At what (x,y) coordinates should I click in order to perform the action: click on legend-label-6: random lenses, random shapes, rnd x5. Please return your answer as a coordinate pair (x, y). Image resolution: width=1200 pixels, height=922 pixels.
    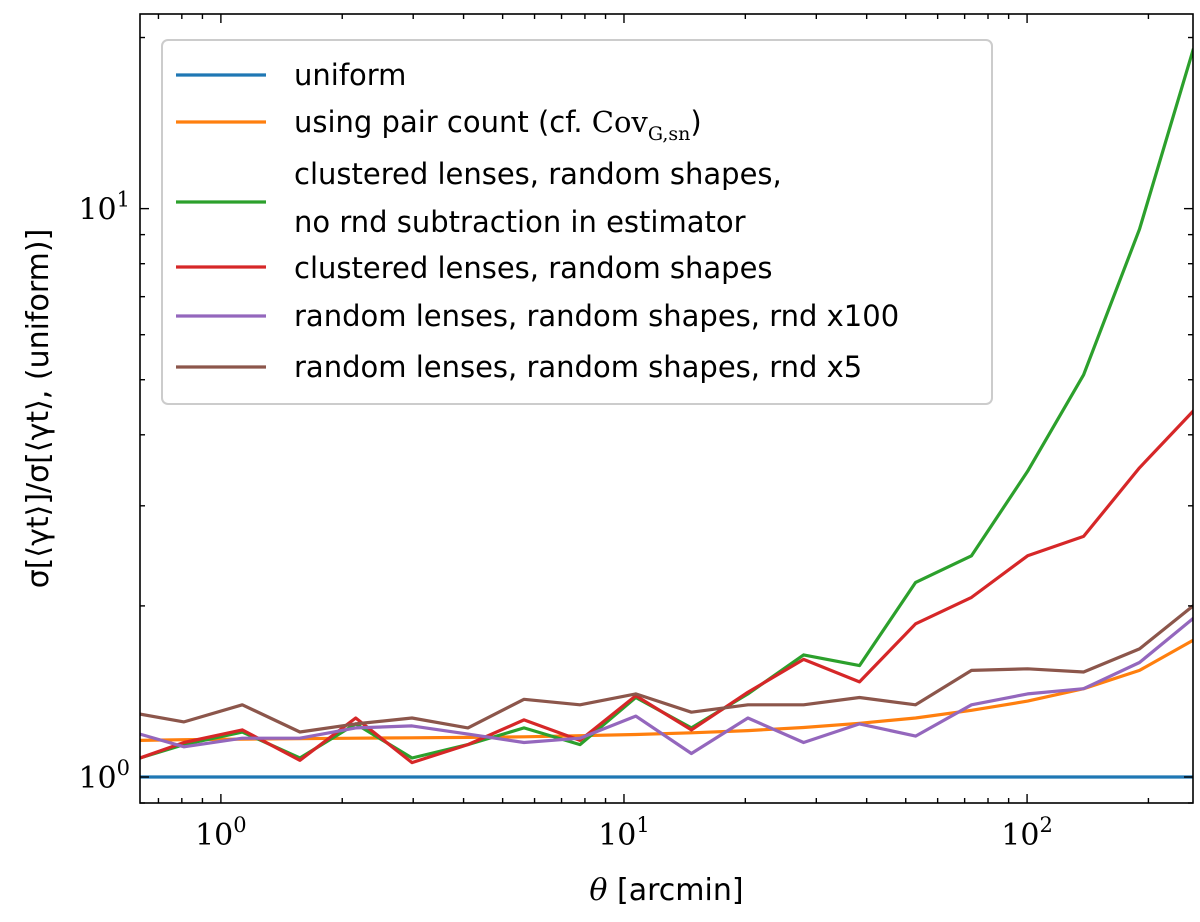
    Looking at the image, I should click on (578, 367).